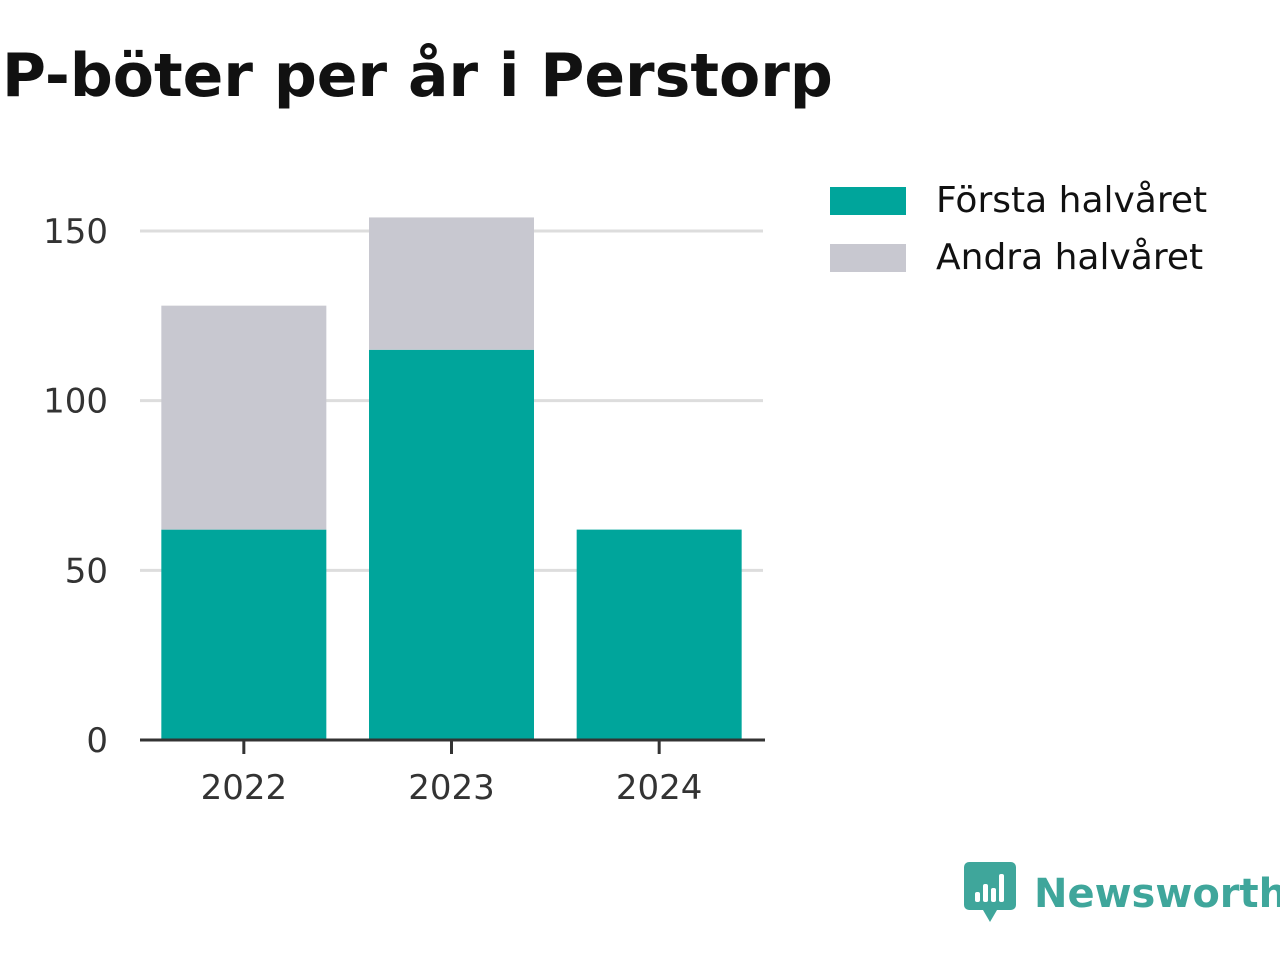  Describe the element at coordinates (868, 200) in the screenshot. I see `legend-swatch-first-half` at that location.